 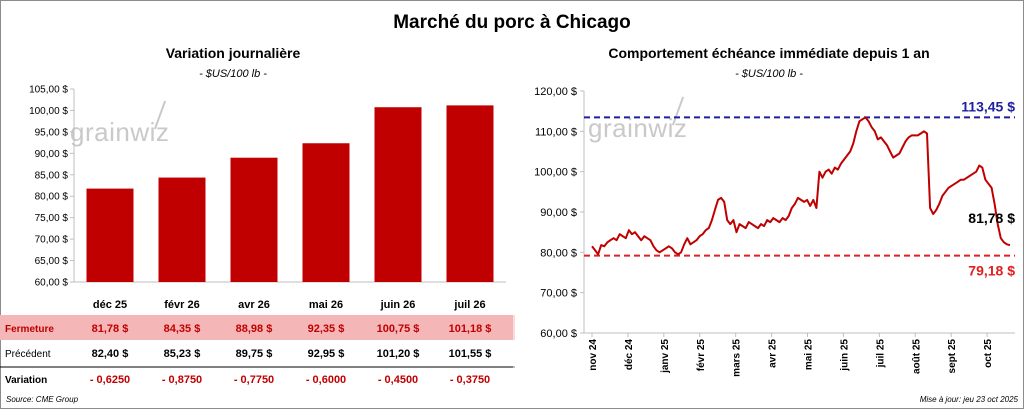 What do you see at coordinates (52, 132) in the screenshot?
I see `bar-y-tick-label: 95,00 $` at bounding box center [52, 132].